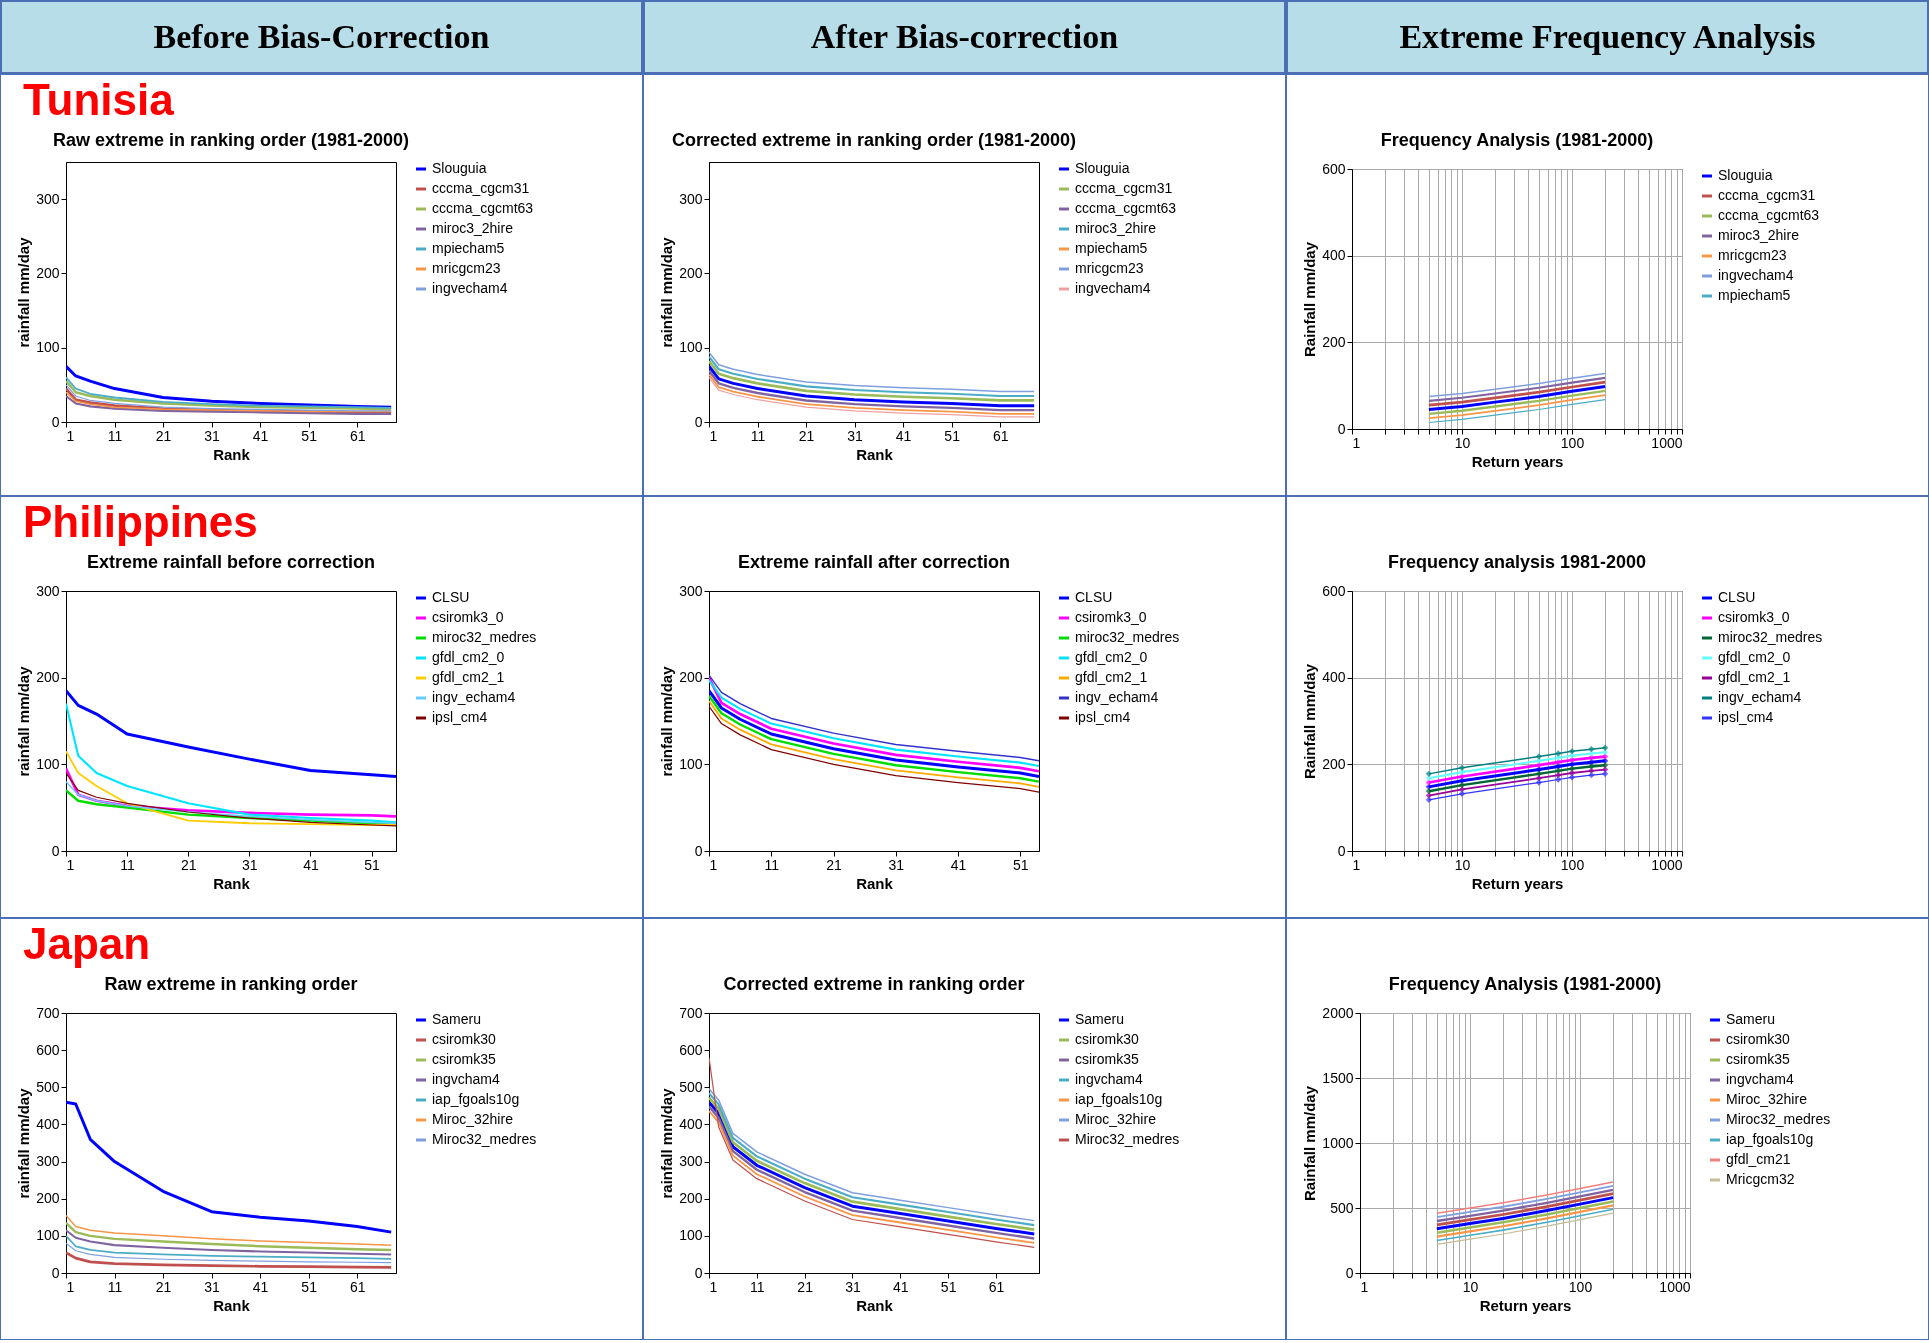 This screenshot has height=1343, width=1929. Describe the element at coordinates (691, 347) in the screenshot. I see `y-tick-label: 100` at that location.